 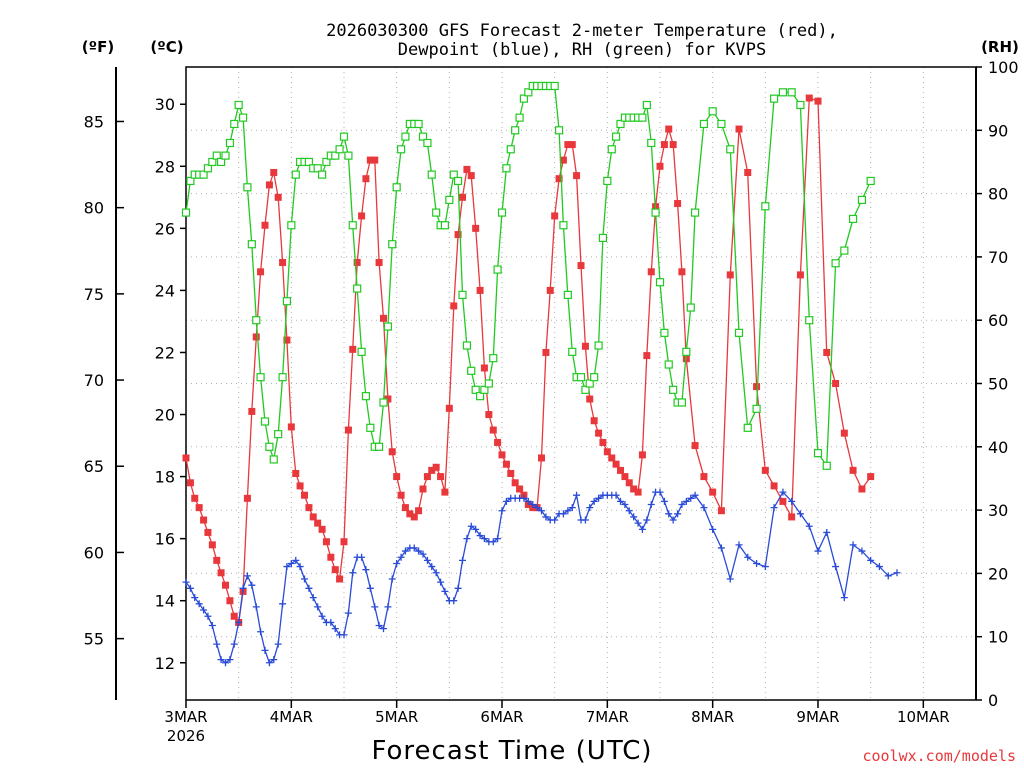 What do you see at coordinates (165, 290) in the screenshot?
I see `celsius-tick-label: 24` at bounding box center [165, 290].